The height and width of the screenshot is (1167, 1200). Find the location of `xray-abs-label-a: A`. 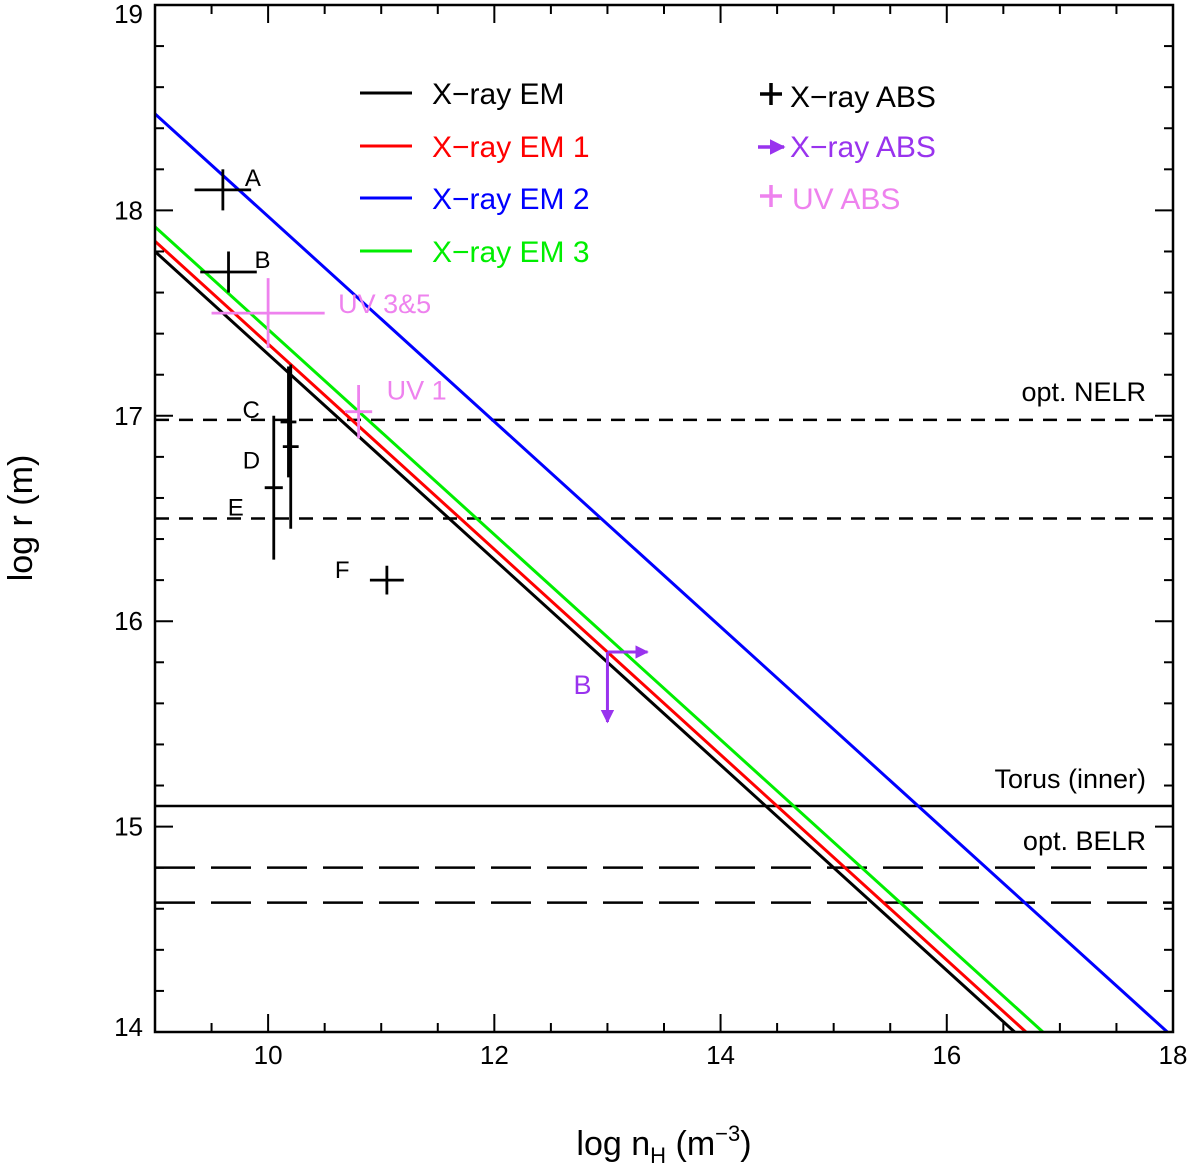

xray-abs-label-a: A is located at coordinates (253, 178).